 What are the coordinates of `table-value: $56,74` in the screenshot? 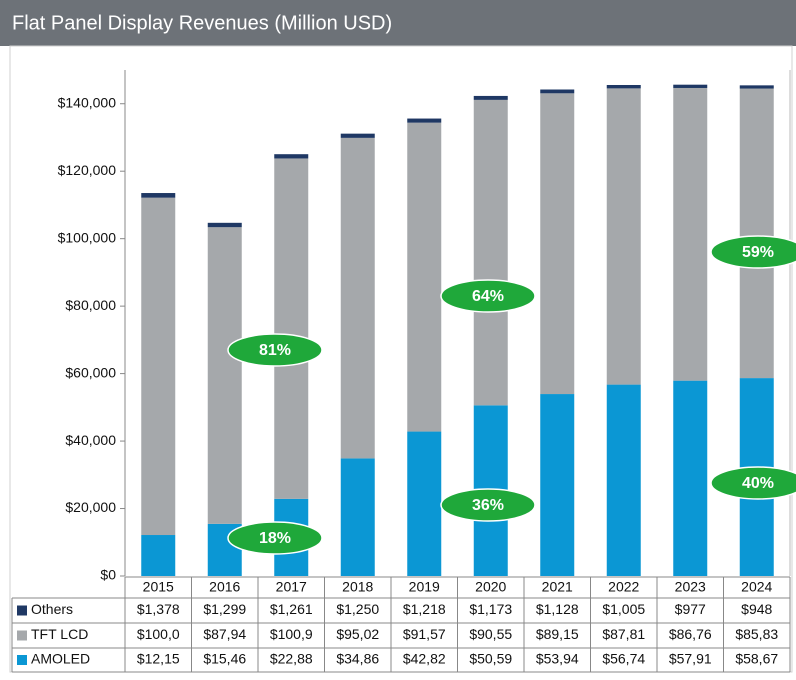 It's located at (623, 659).